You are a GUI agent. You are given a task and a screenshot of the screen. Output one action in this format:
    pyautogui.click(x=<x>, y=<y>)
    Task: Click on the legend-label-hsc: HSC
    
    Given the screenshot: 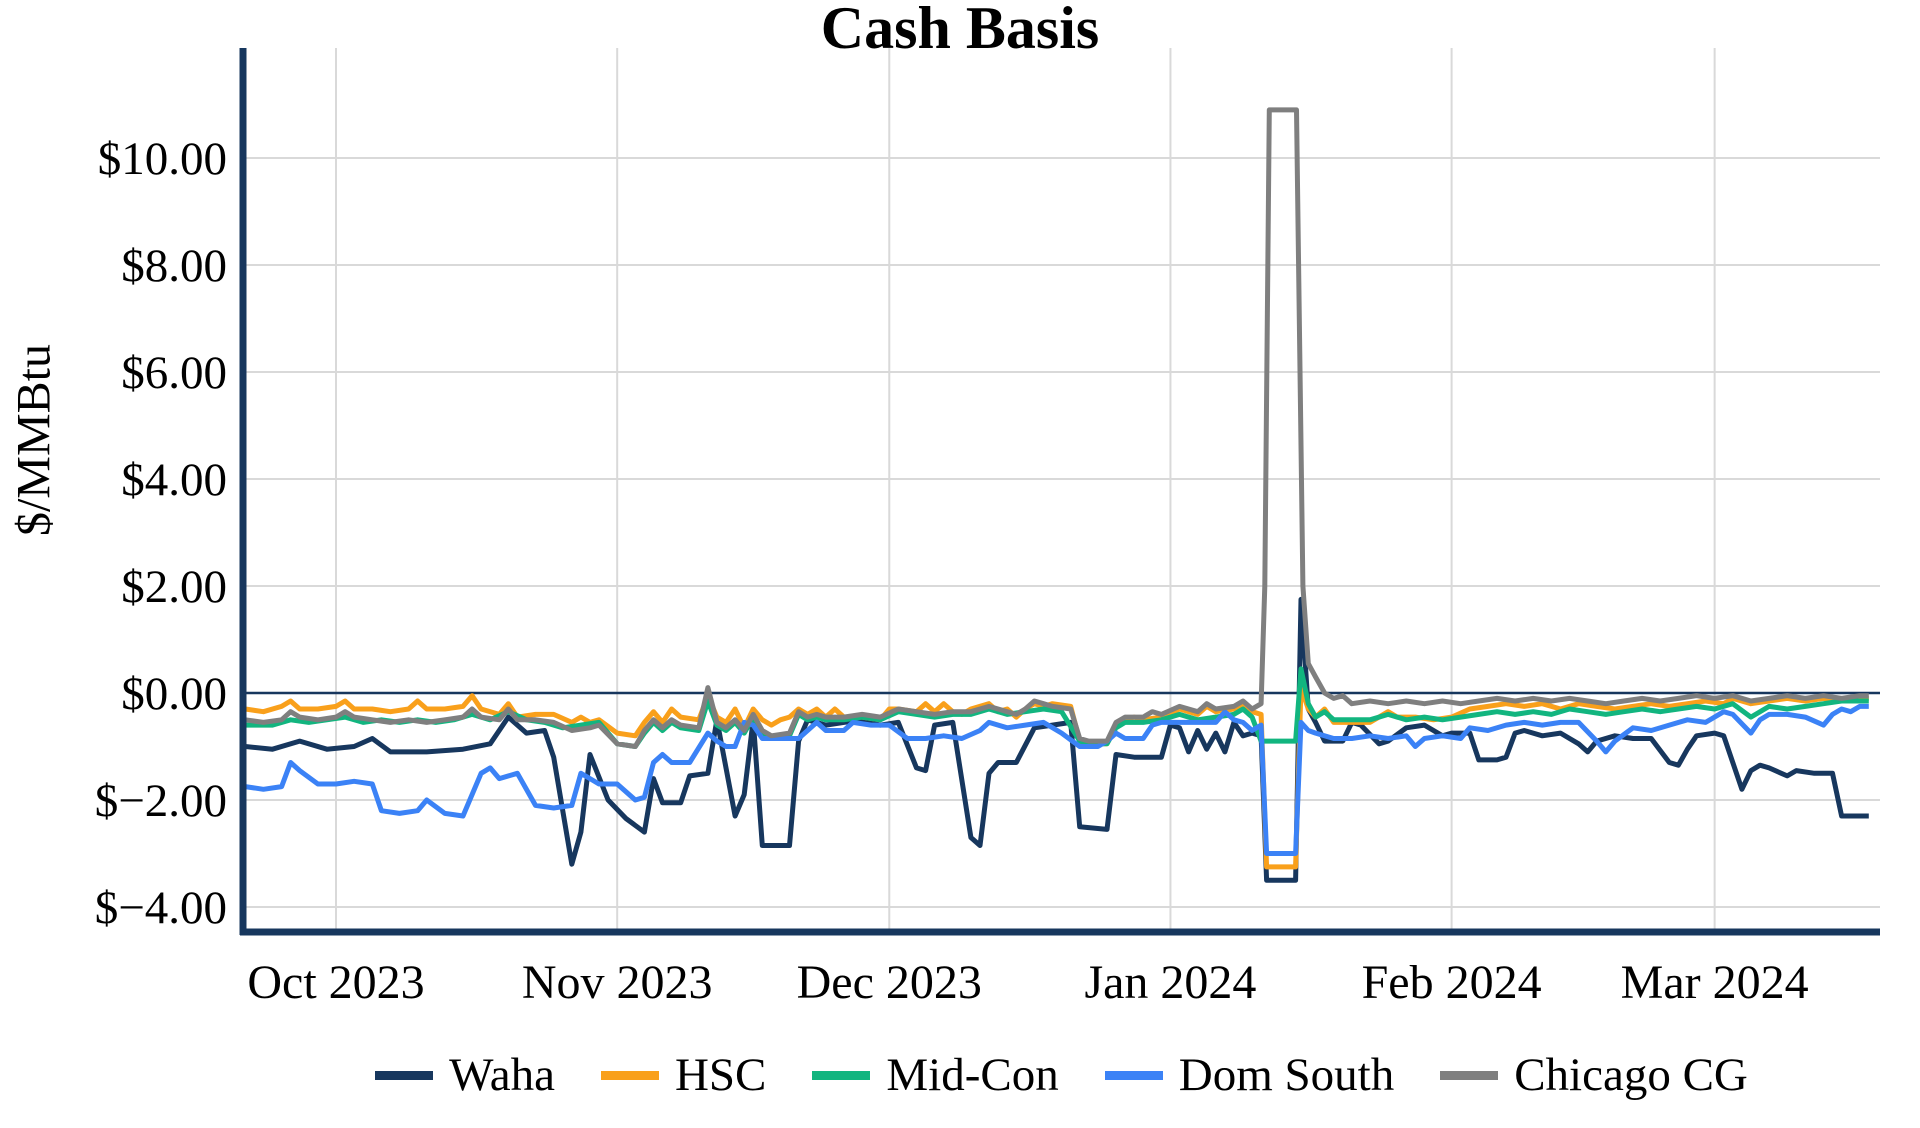 What is the action you would take?
    pyautogui.click(x=720, y=1074)
    